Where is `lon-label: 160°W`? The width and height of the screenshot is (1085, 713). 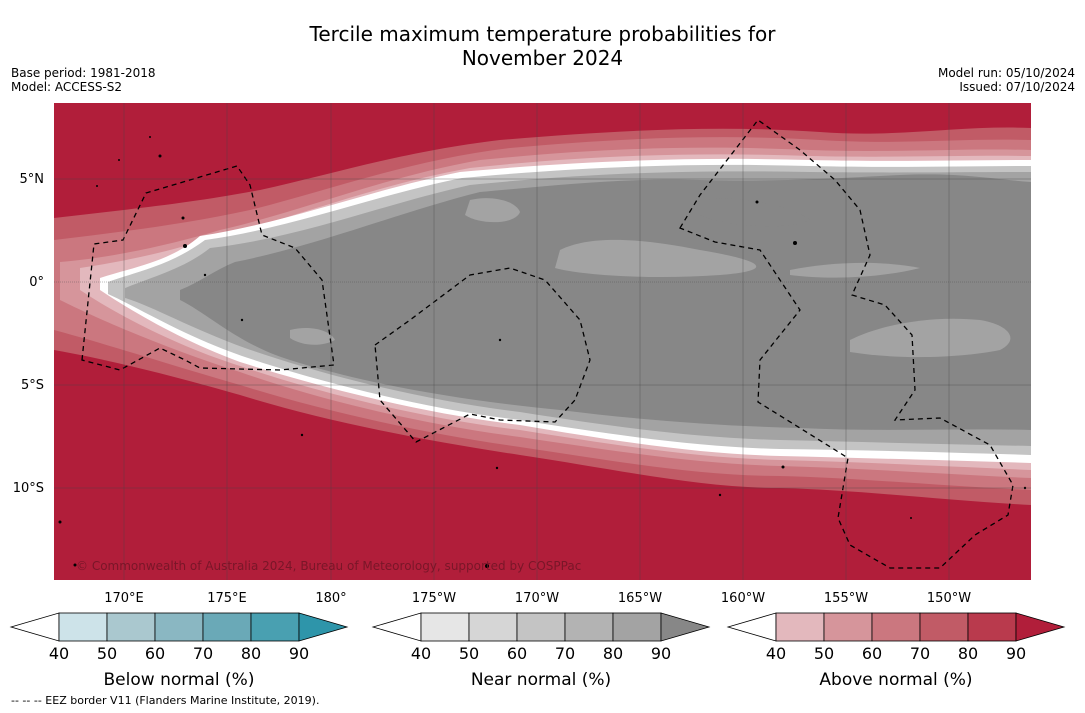 lon-label: 160°W is located at coordinates (743, 598).